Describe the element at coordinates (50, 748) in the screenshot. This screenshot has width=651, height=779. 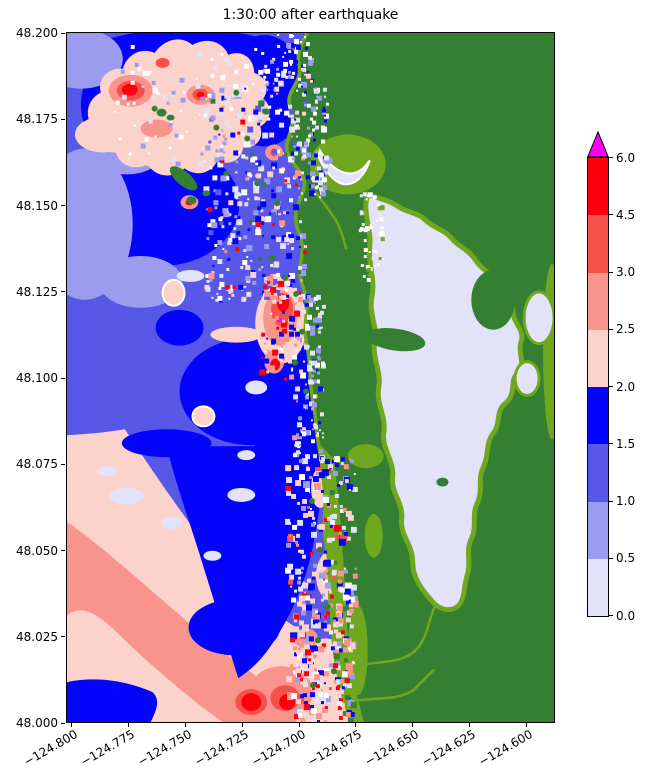
I see `x-tick-label: −124.800` at that location.